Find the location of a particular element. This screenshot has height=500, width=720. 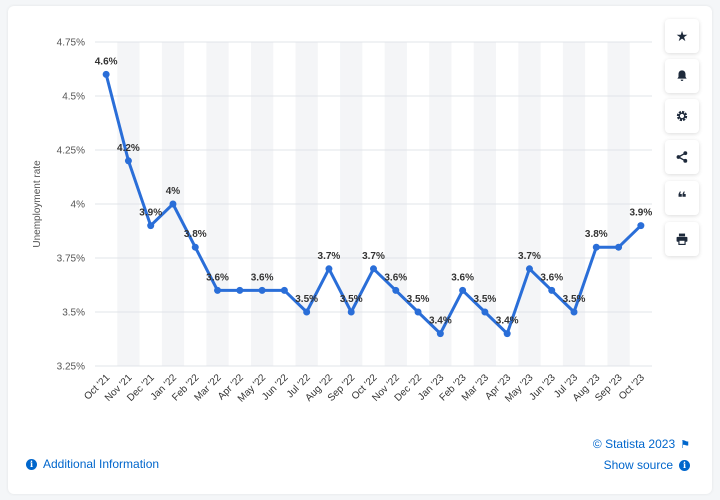

print-icon is located at coordinates (682, 239).